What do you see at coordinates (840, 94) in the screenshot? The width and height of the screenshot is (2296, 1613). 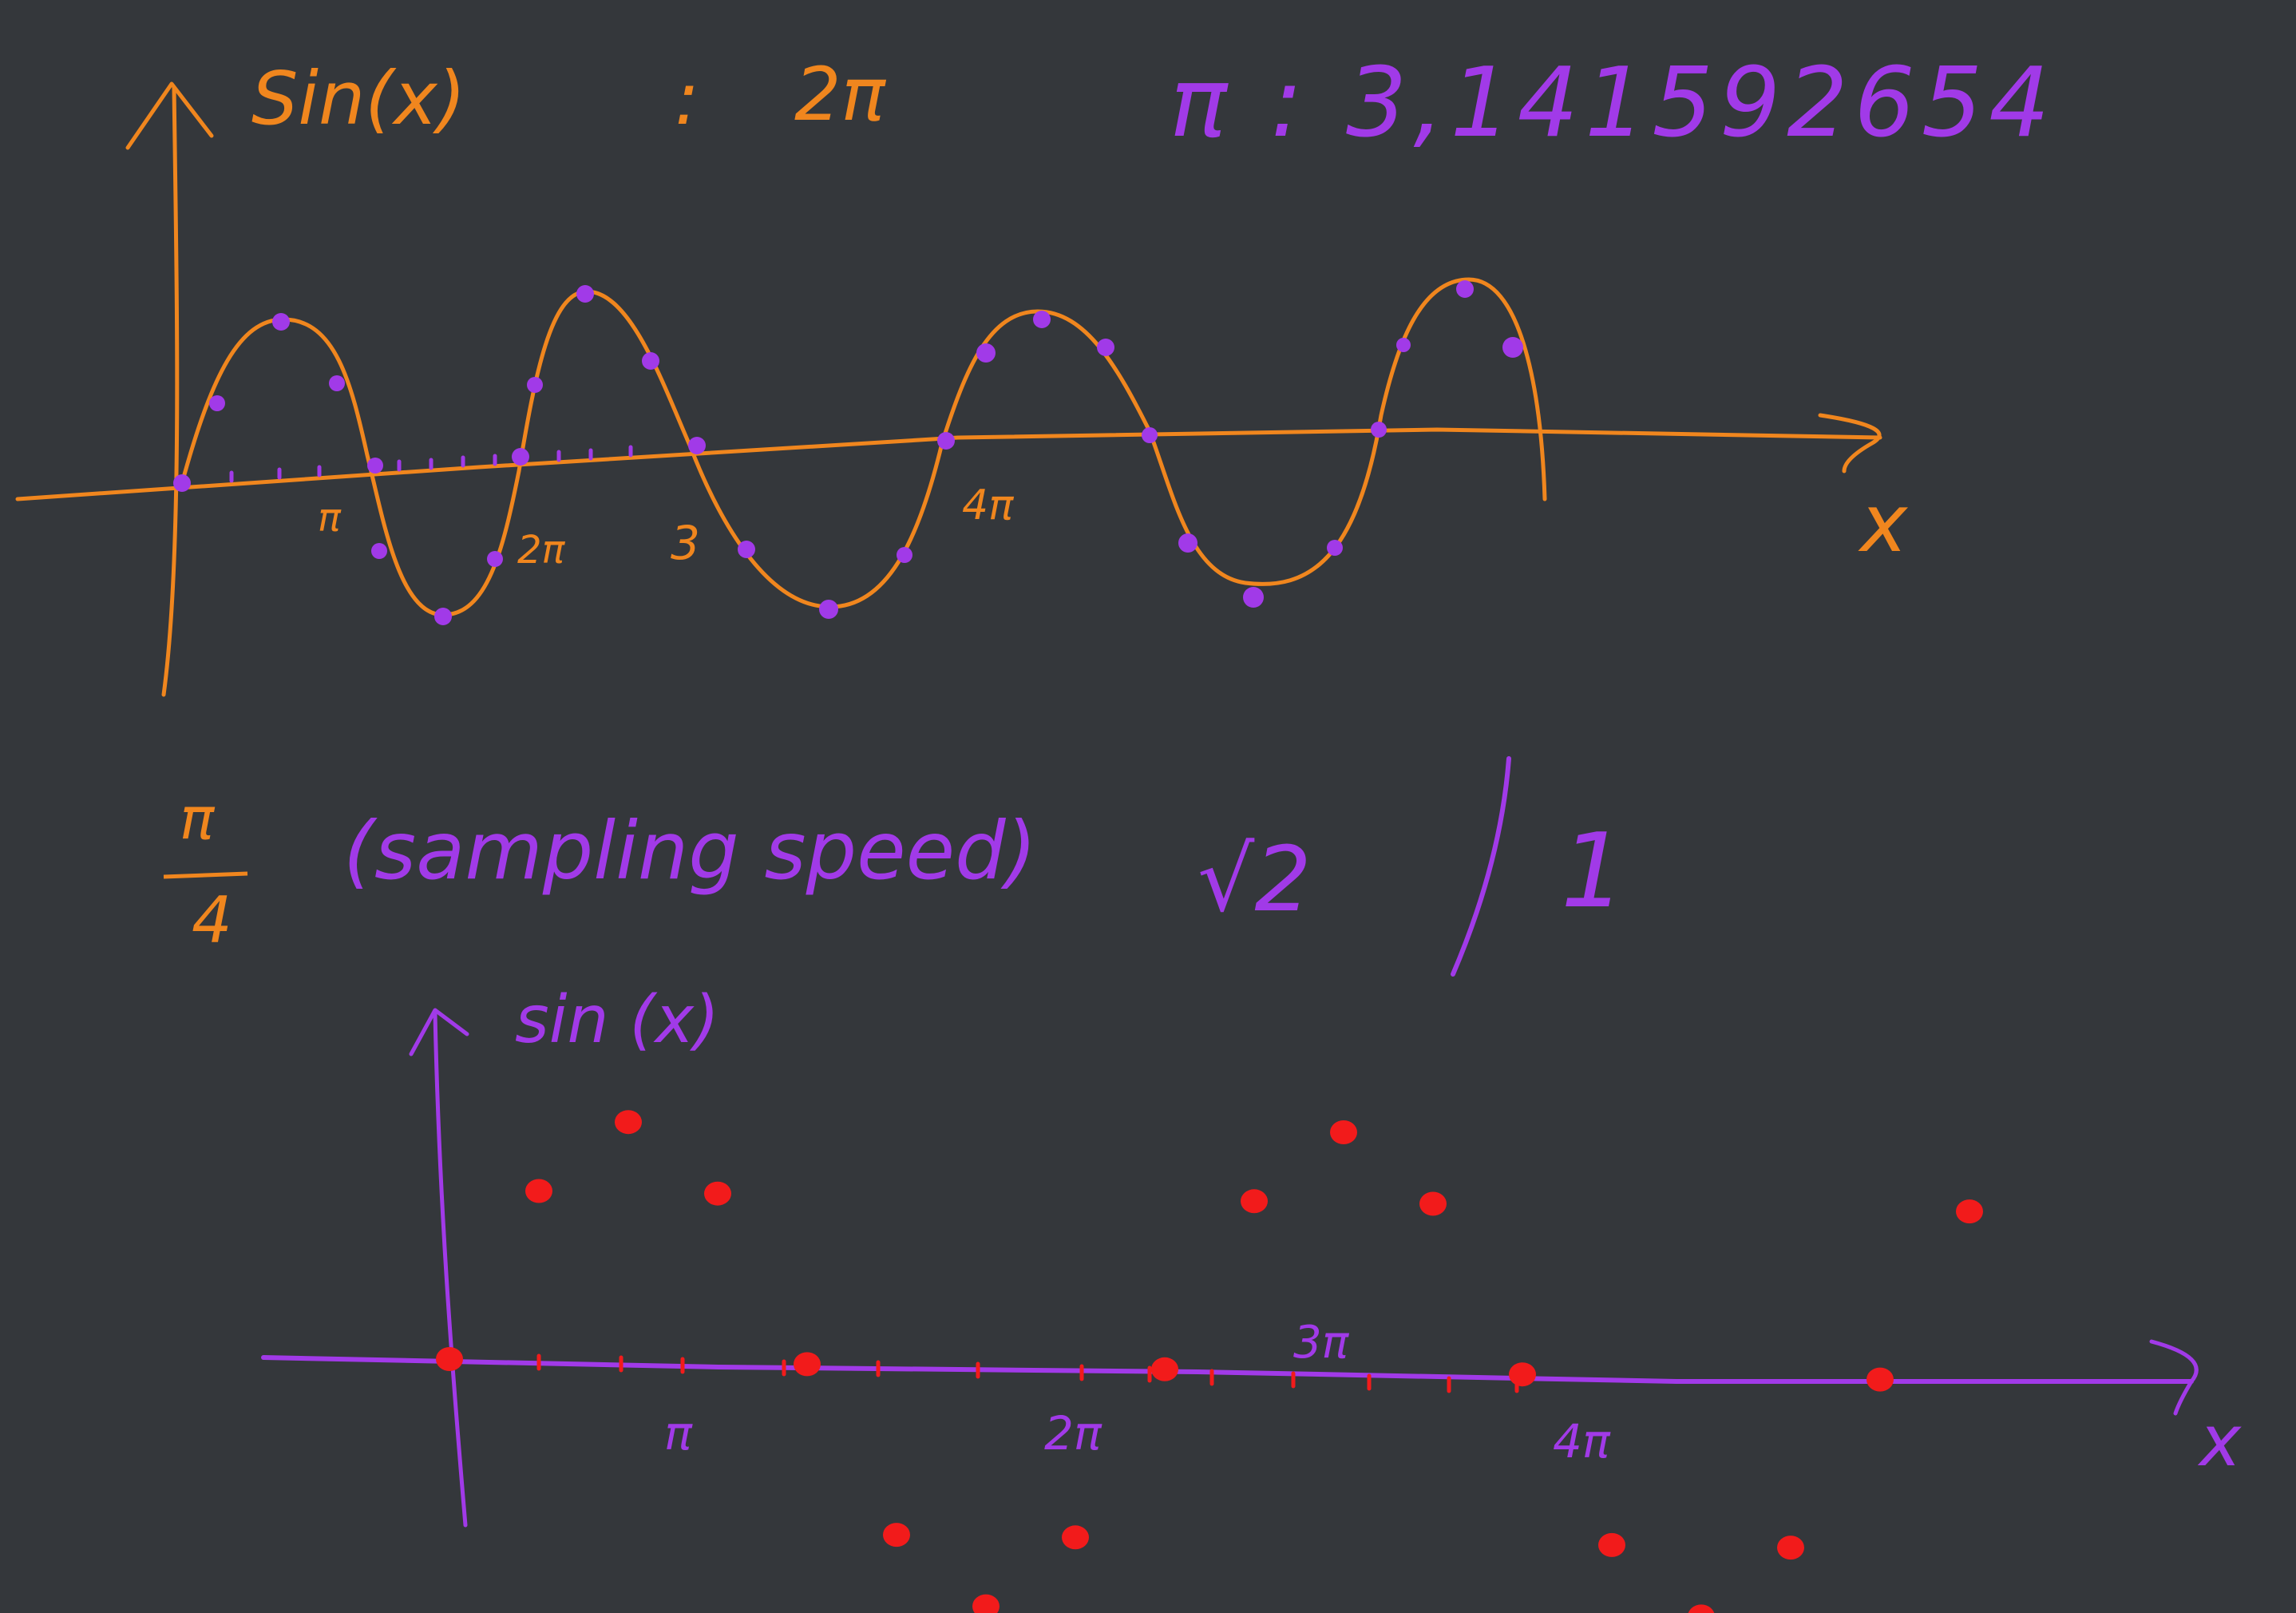 I see `top-period: 2π` at bounding box center [840, 94].